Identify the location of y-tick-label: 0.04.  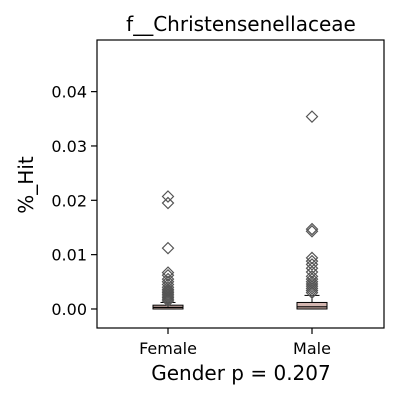
(69, 92).